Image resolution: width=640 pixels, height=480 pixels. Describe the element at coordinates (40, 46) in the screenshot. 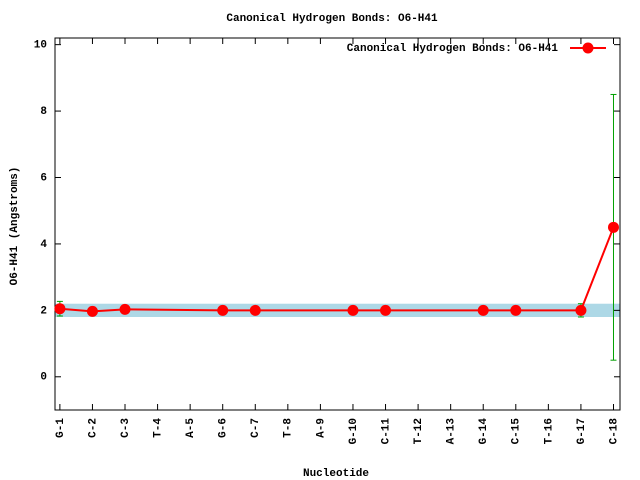

I see `y-tick-label: 10` at that location.